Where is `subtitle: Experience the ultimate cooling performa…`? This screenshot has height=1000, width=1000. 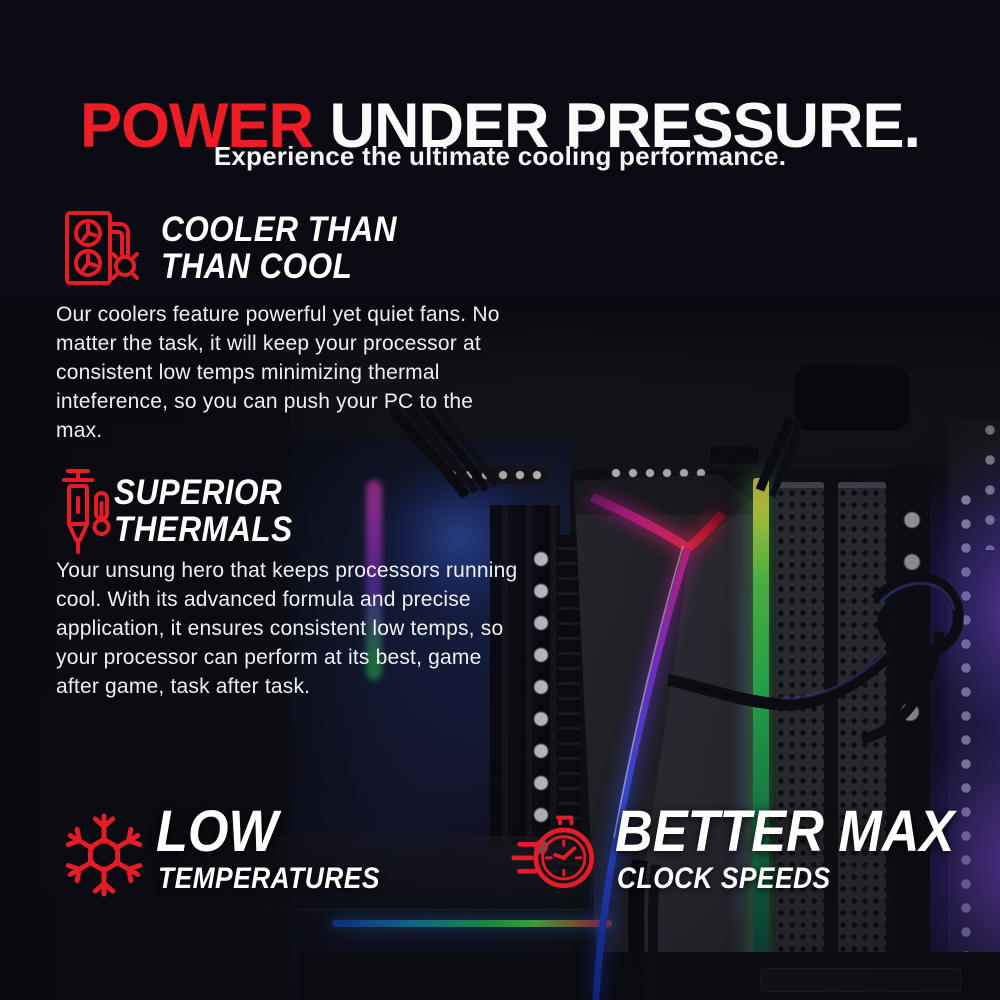
subtitle: Experience the ultimate cooling performa… is located at coordinates (500, 156).